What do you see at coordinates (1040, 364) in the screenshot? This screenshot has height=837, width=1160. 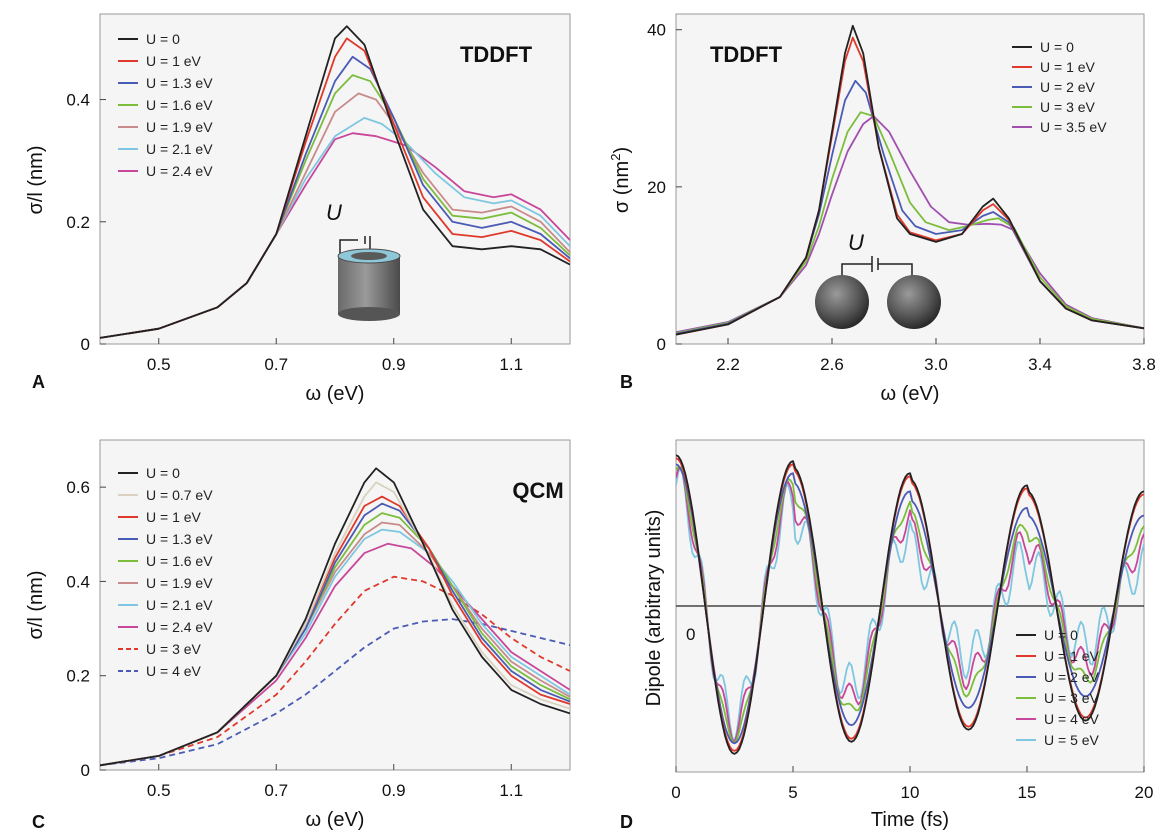 I see `x-tick-label: 3.4` at bounding box center [1040, 364].